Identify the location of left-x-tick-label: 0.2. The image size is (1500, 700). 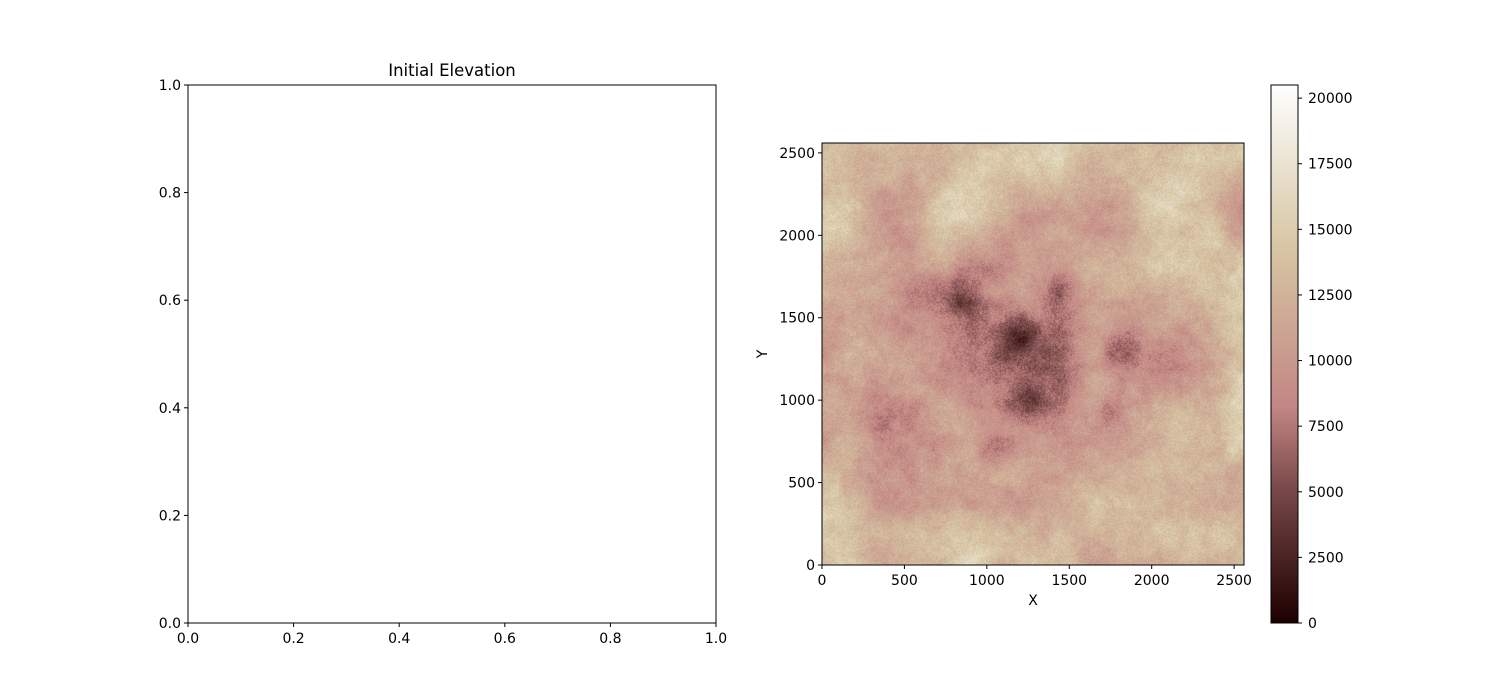
(293, 639).